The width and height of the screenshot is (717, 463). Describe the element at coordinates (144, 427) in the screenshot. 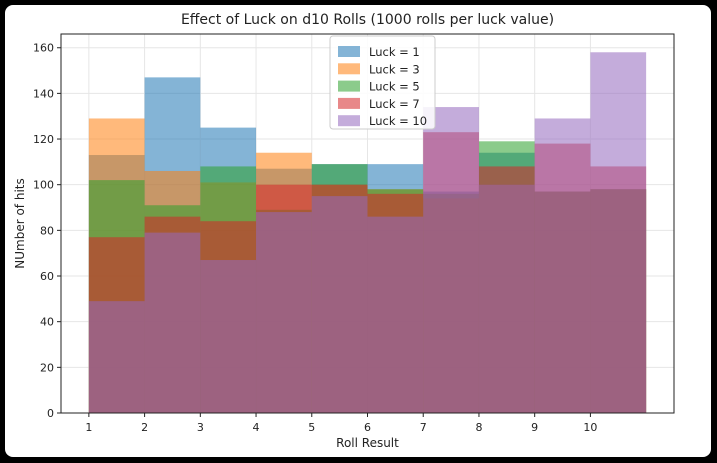

I see `x-tick-label: 2` at that location.